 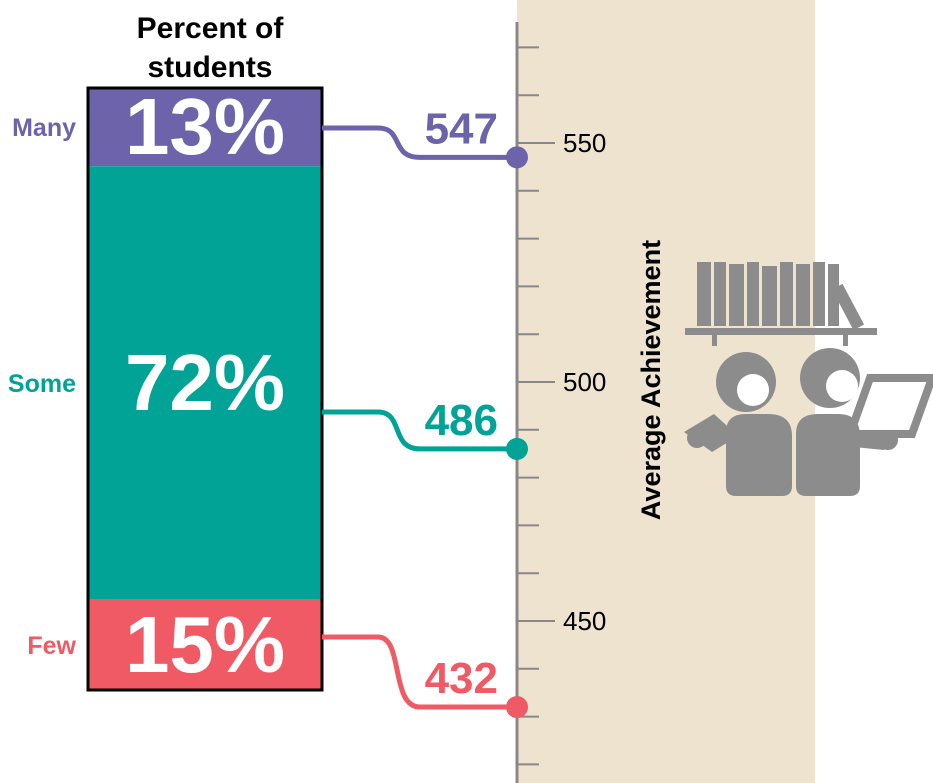 I want to click on bar-segment-some, so click(x=205, y=383).